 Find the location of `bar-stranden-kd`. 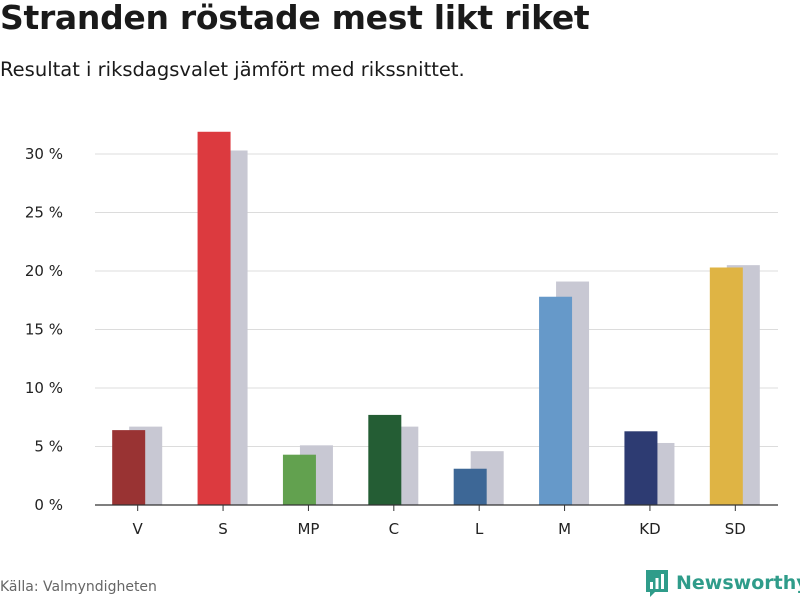

bar-stranden-kd is located at coordinates (641, 468).